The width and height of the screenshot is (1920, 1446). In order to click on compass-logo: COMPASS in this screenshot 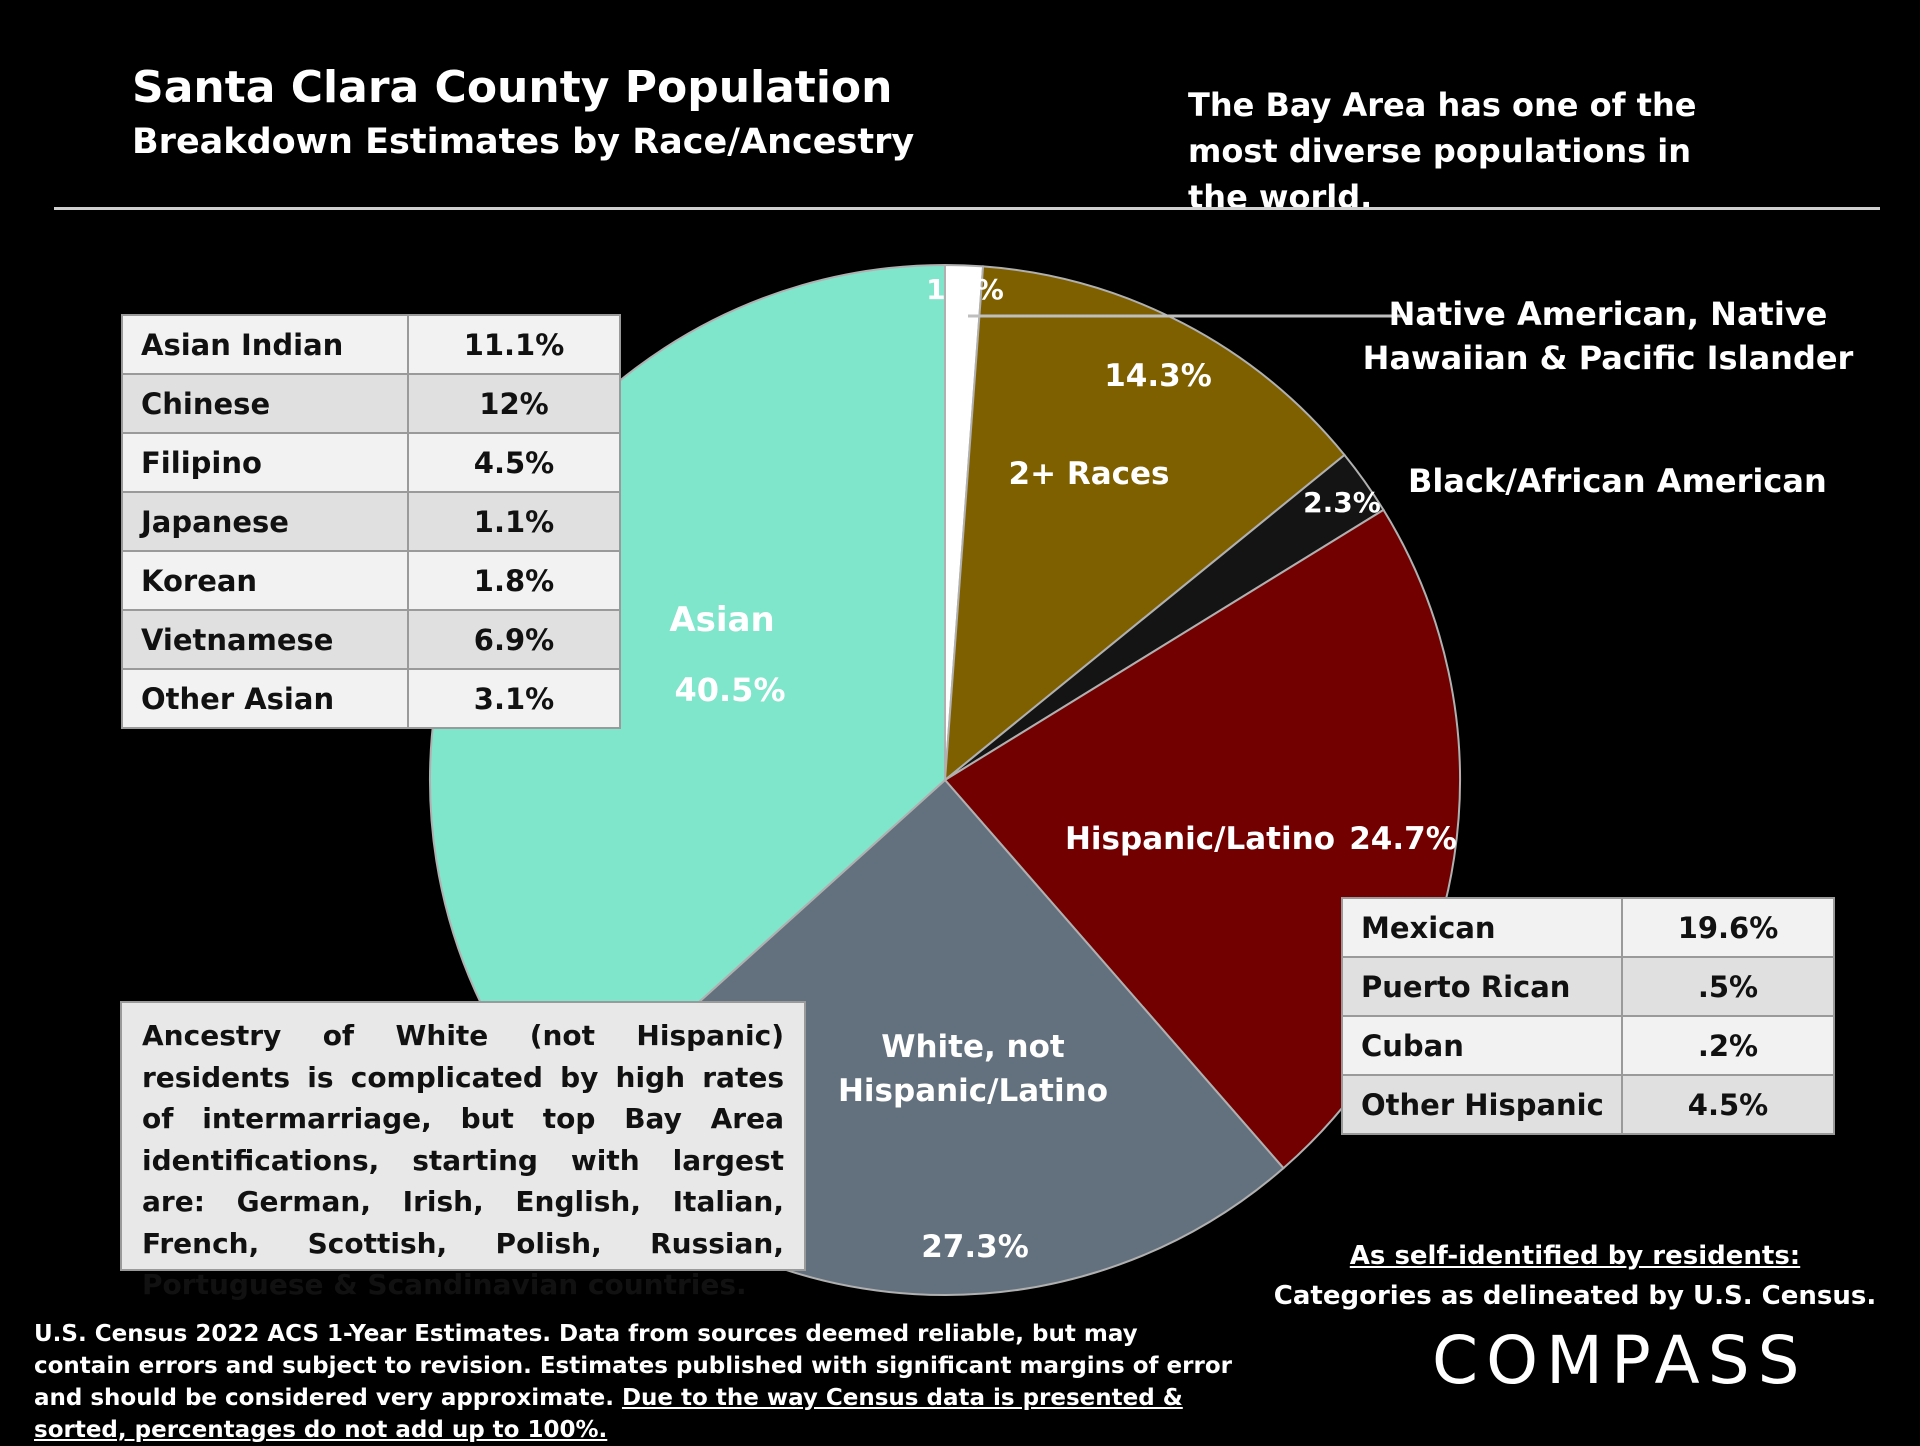, I will do `click(1620, 1360)`.